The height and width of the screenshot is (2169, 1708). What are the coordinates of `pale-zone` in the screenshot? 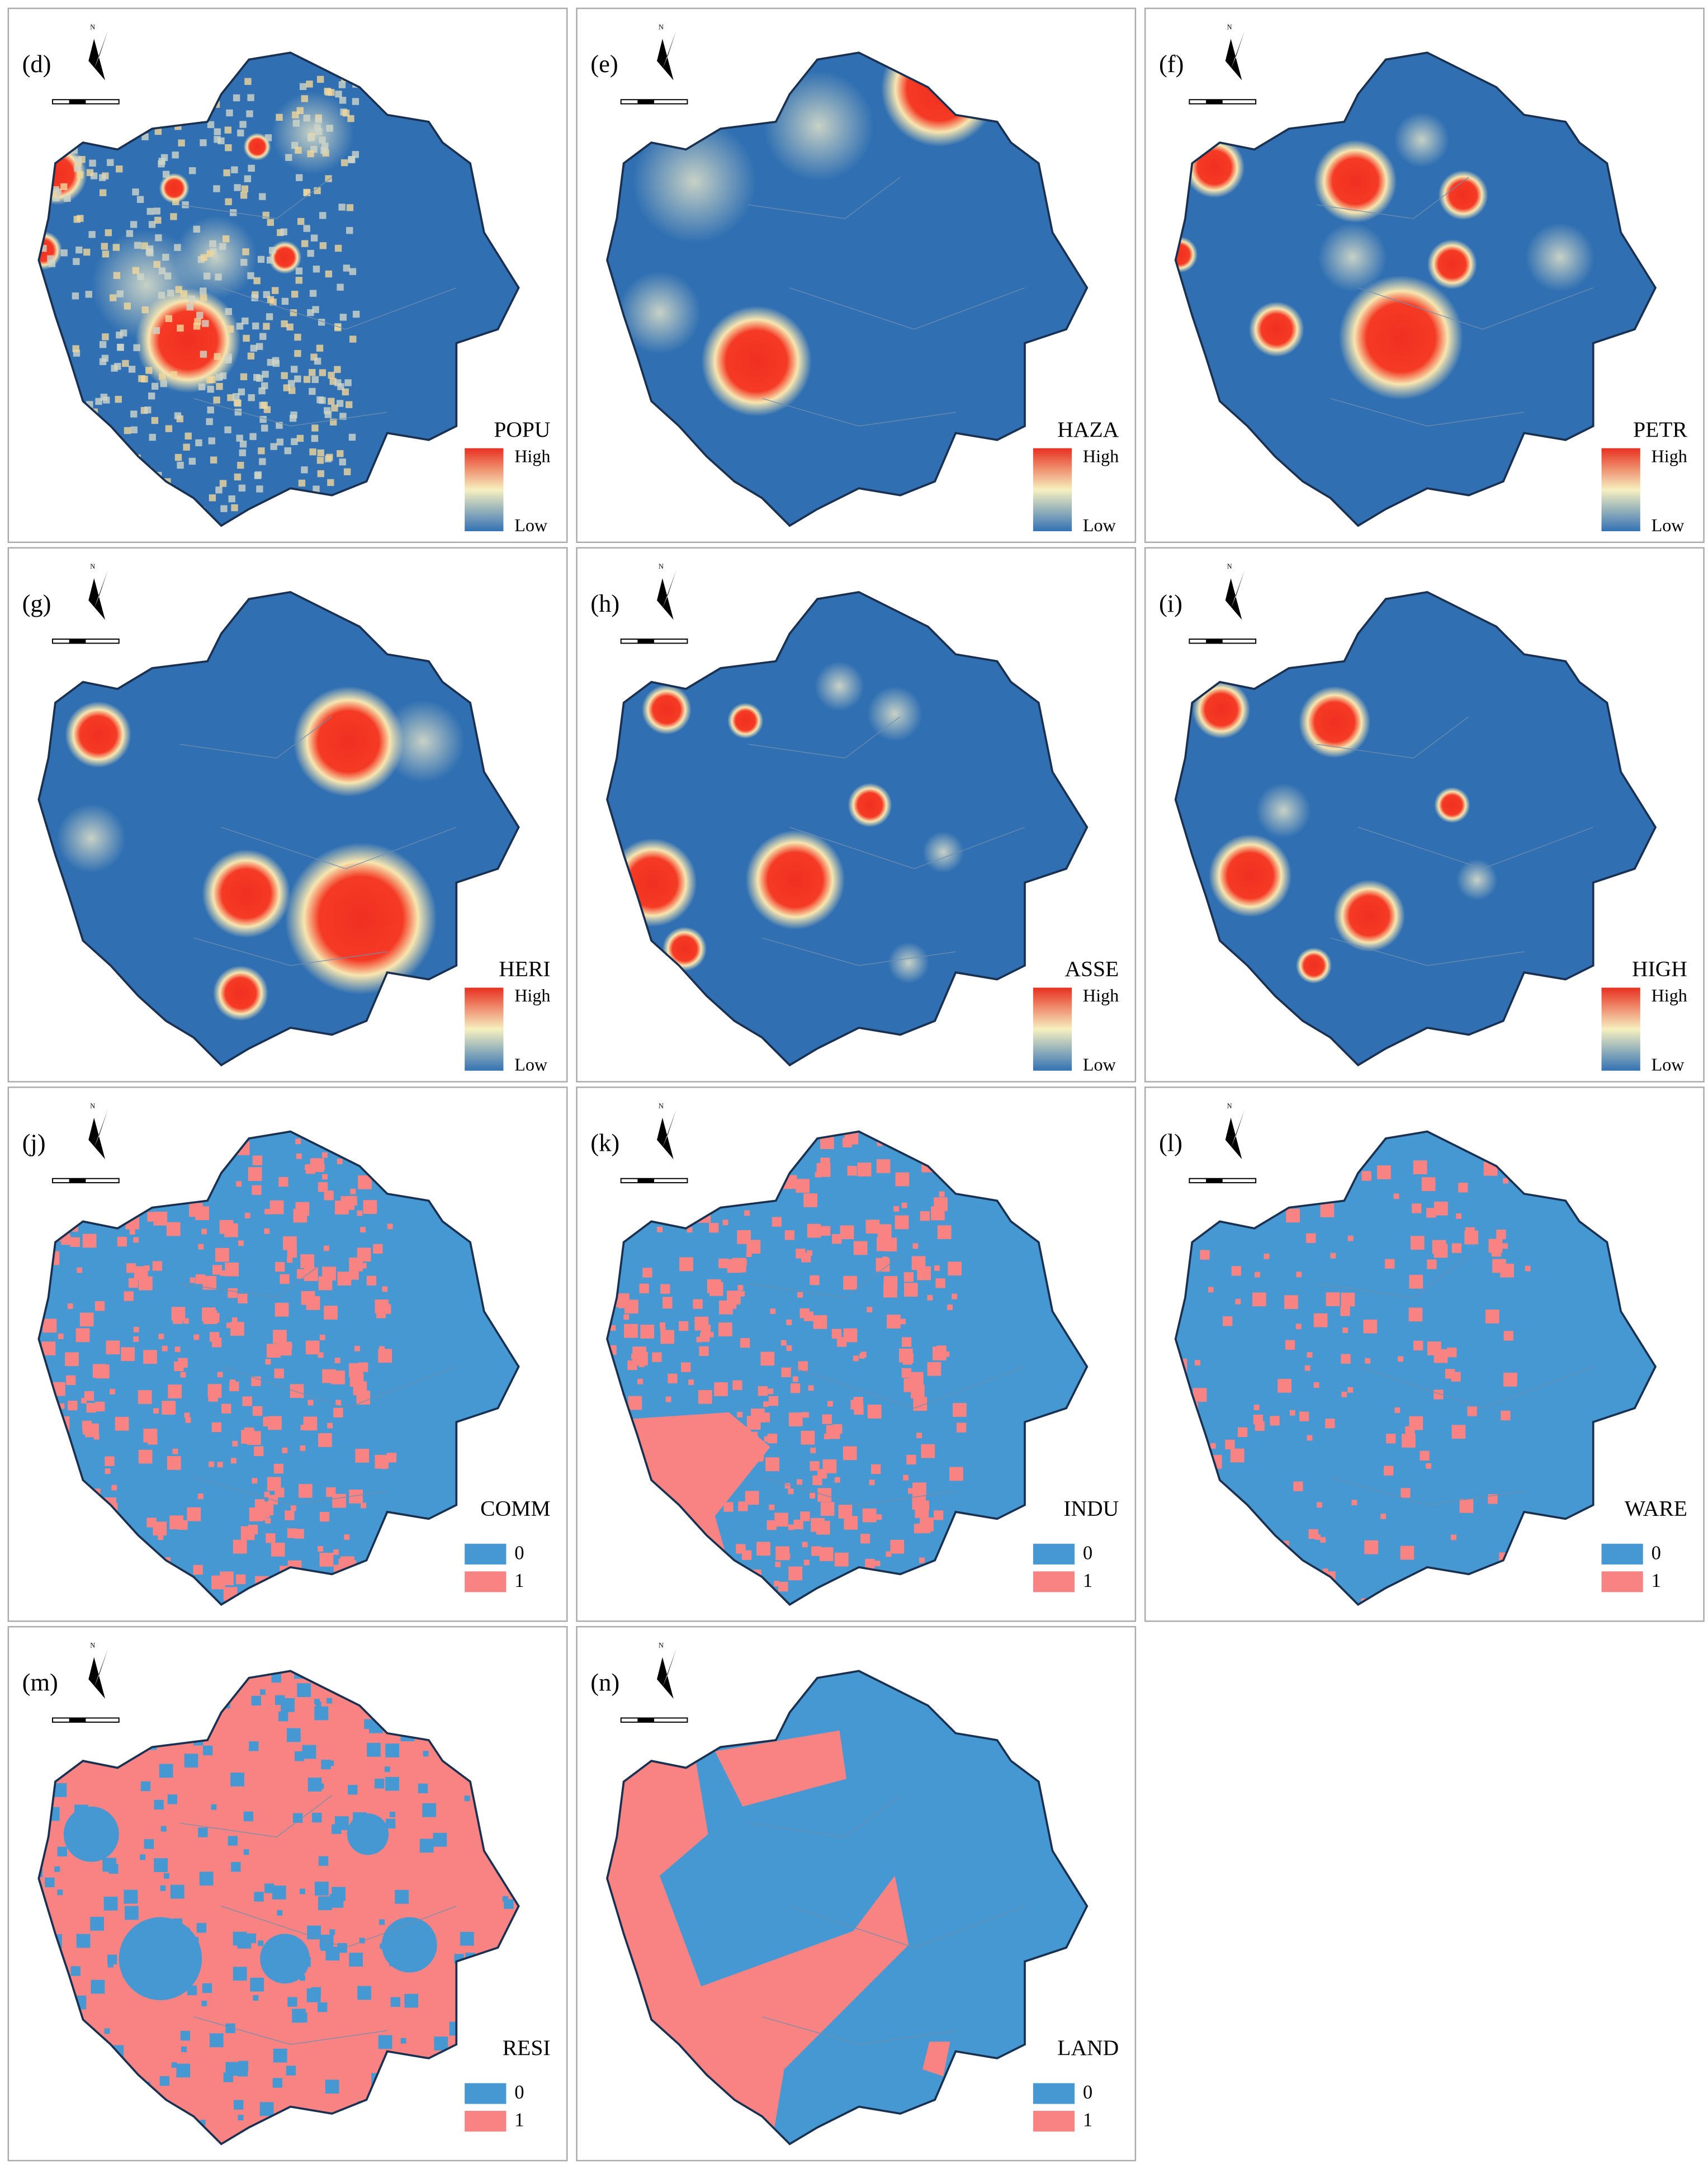 It's located at (423, 742).